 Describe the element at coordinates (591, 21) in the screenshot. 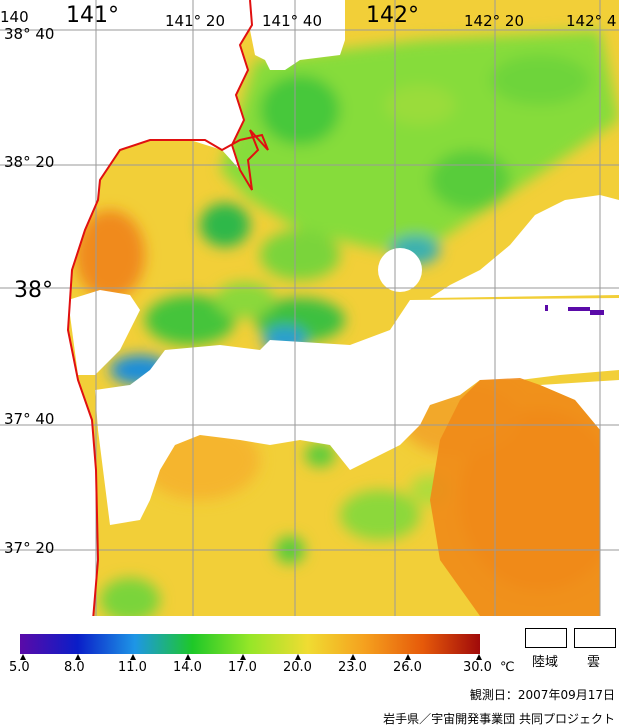

I see `lon-label-142-40: 142° 4` at that location.